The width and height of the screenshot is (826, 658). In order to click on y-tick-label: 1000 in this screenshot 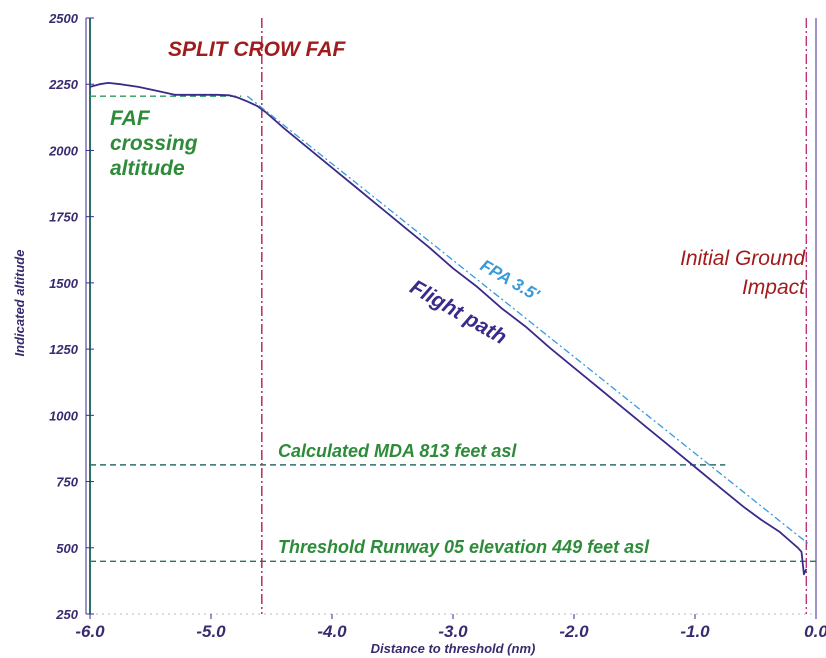, I will do `click(64, 415)`.